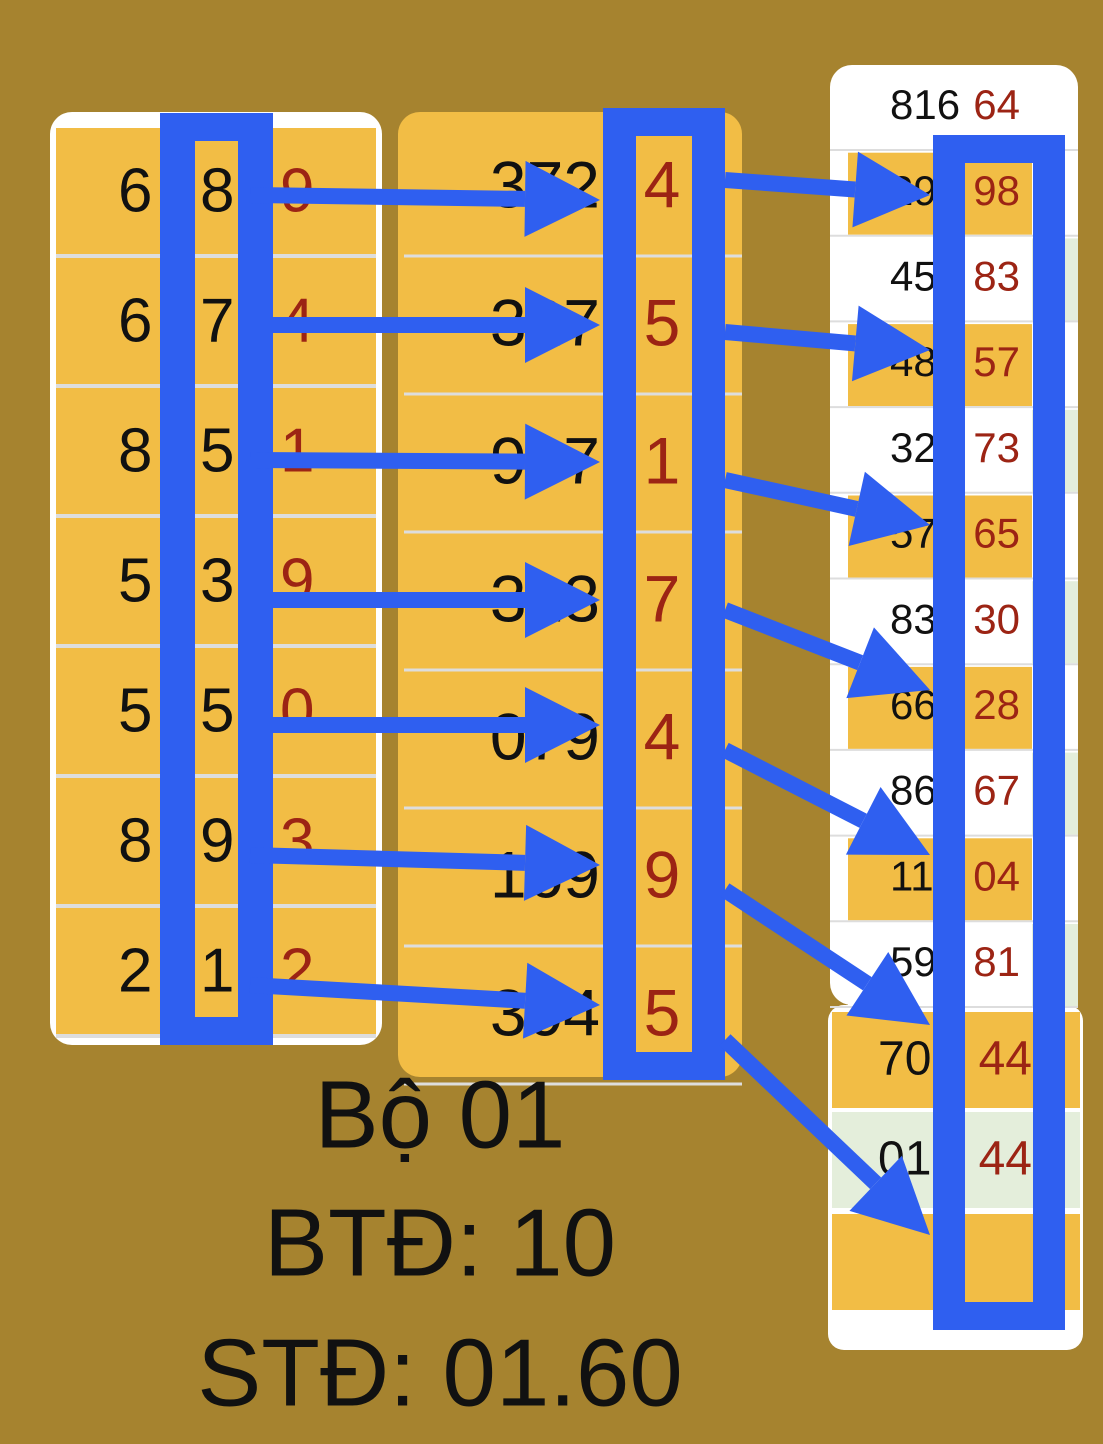 The height and width of the screenshot is (1444, 1103). What do you see at coordinates (904, 1059) in the screenshot?
I see `cell-lead: 70` at bounding box center [904, 1059].